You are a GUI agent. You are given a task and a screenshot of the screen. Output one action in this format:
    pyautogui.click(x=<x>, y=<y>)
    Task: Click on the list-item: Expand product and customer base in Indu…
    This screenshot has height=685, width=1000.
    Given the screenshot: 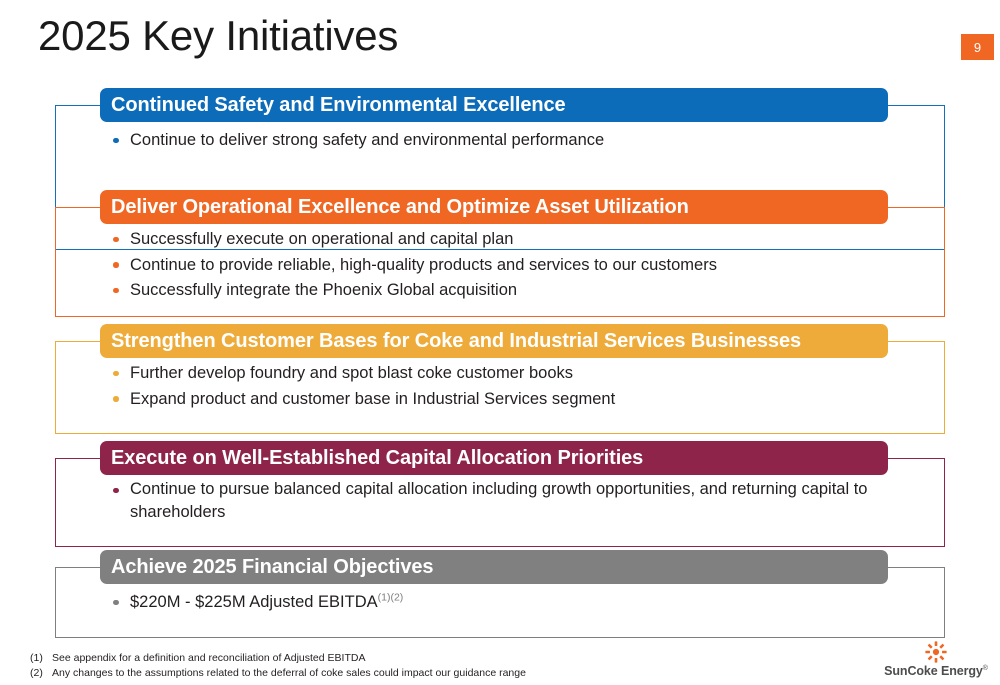 What is the action you would take?
    pyautogui.click(x=363, y=399)
    